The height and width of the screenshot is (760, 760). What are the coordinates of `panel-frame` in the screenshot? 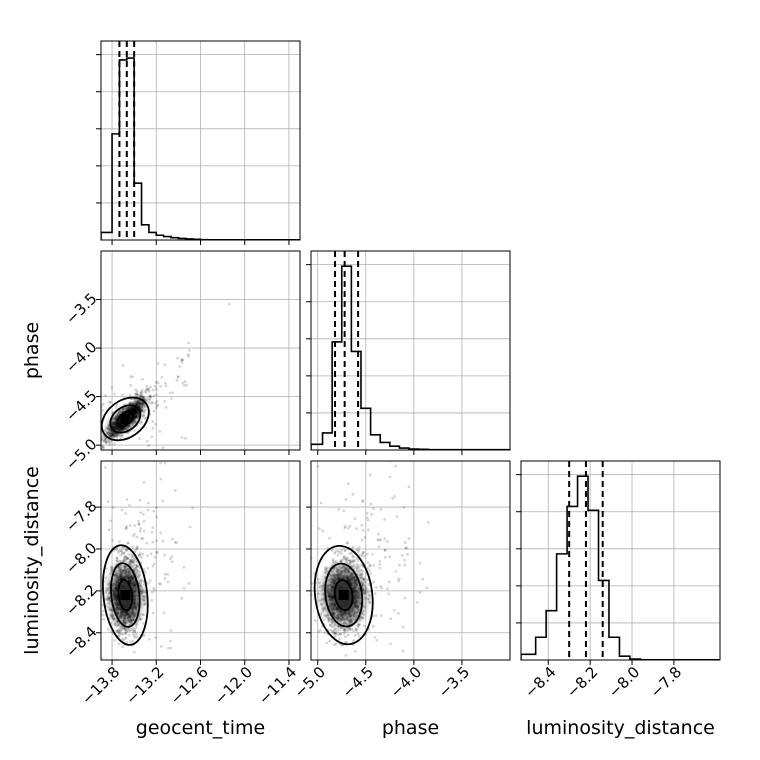 It's located at (410, 350).